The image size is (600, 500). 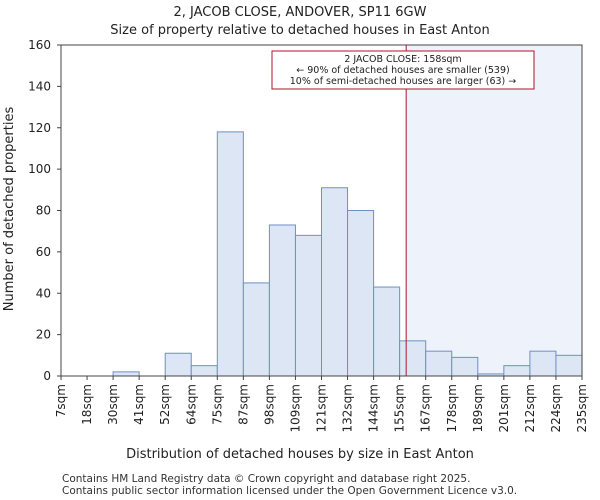 What do you see at coordinates (426, 408) in the screenshot?
I see `x-tick-label: 167sqm` at bounding box center [426, 408].